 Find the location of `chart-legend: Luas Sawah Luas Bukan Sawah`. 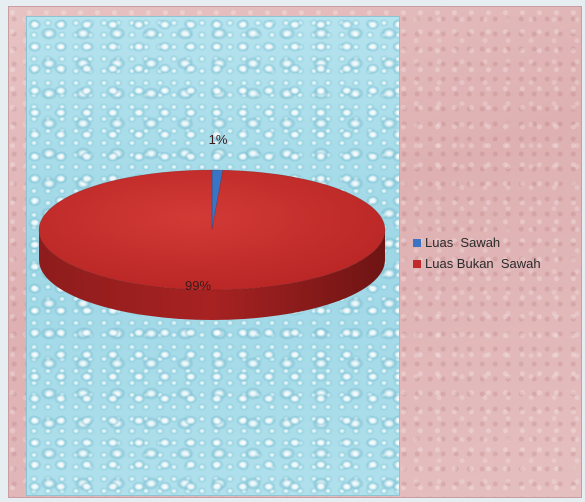

chart-legend: Luas Sawah Luas Bukan Sawah is located at coordinates (477, 253).